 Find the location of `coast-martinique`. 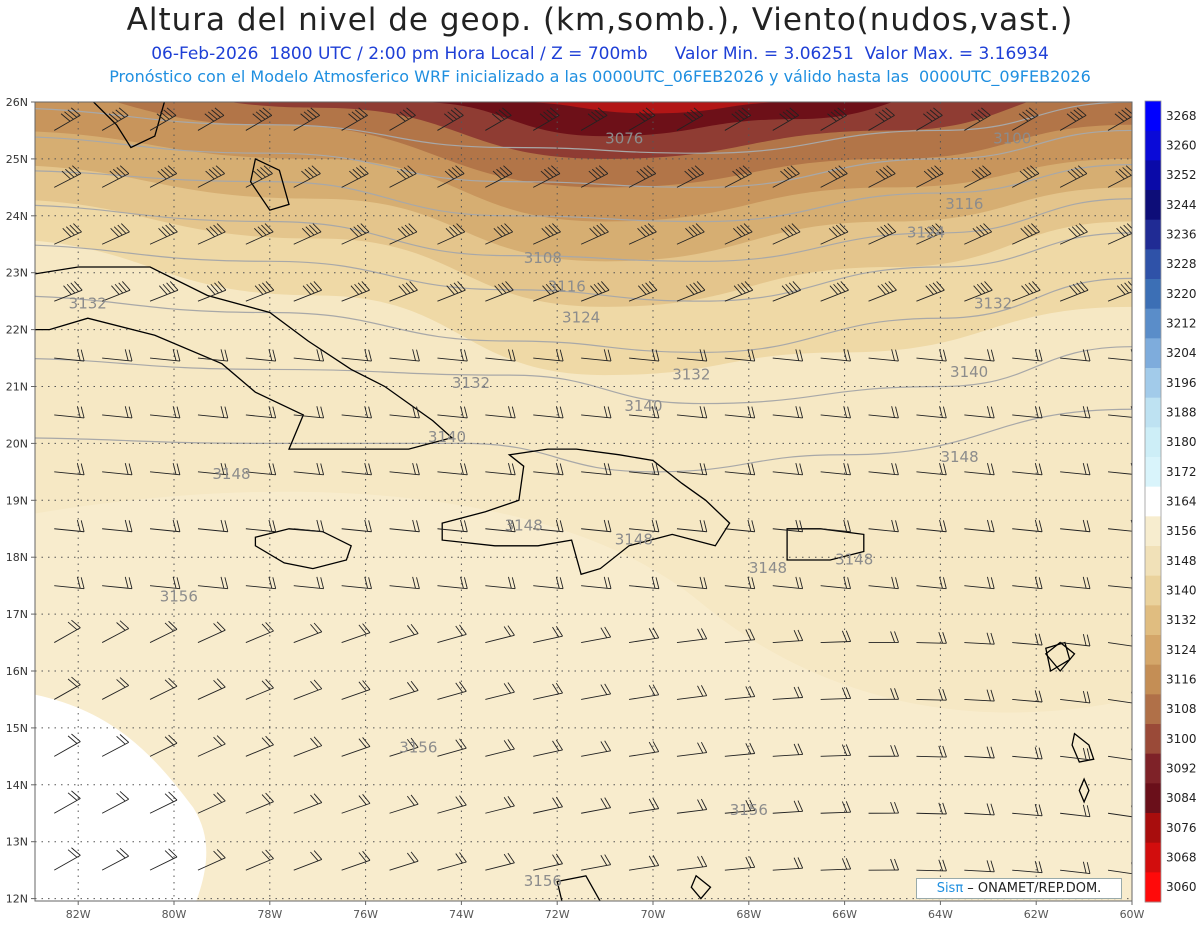

coast-martinique is located at coordinates (1083, 747).